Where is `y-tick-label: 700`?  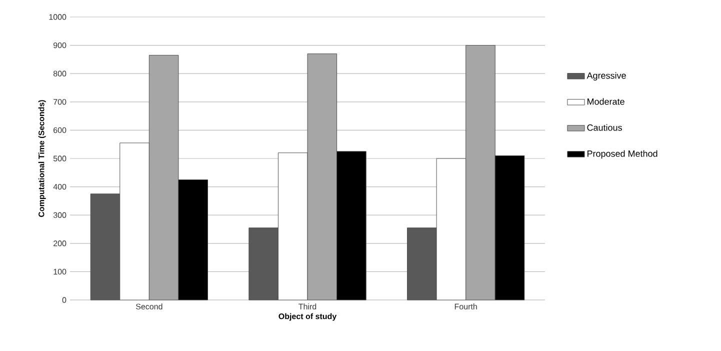 y-tick-label: 700 is located at coordinates (60, 102).